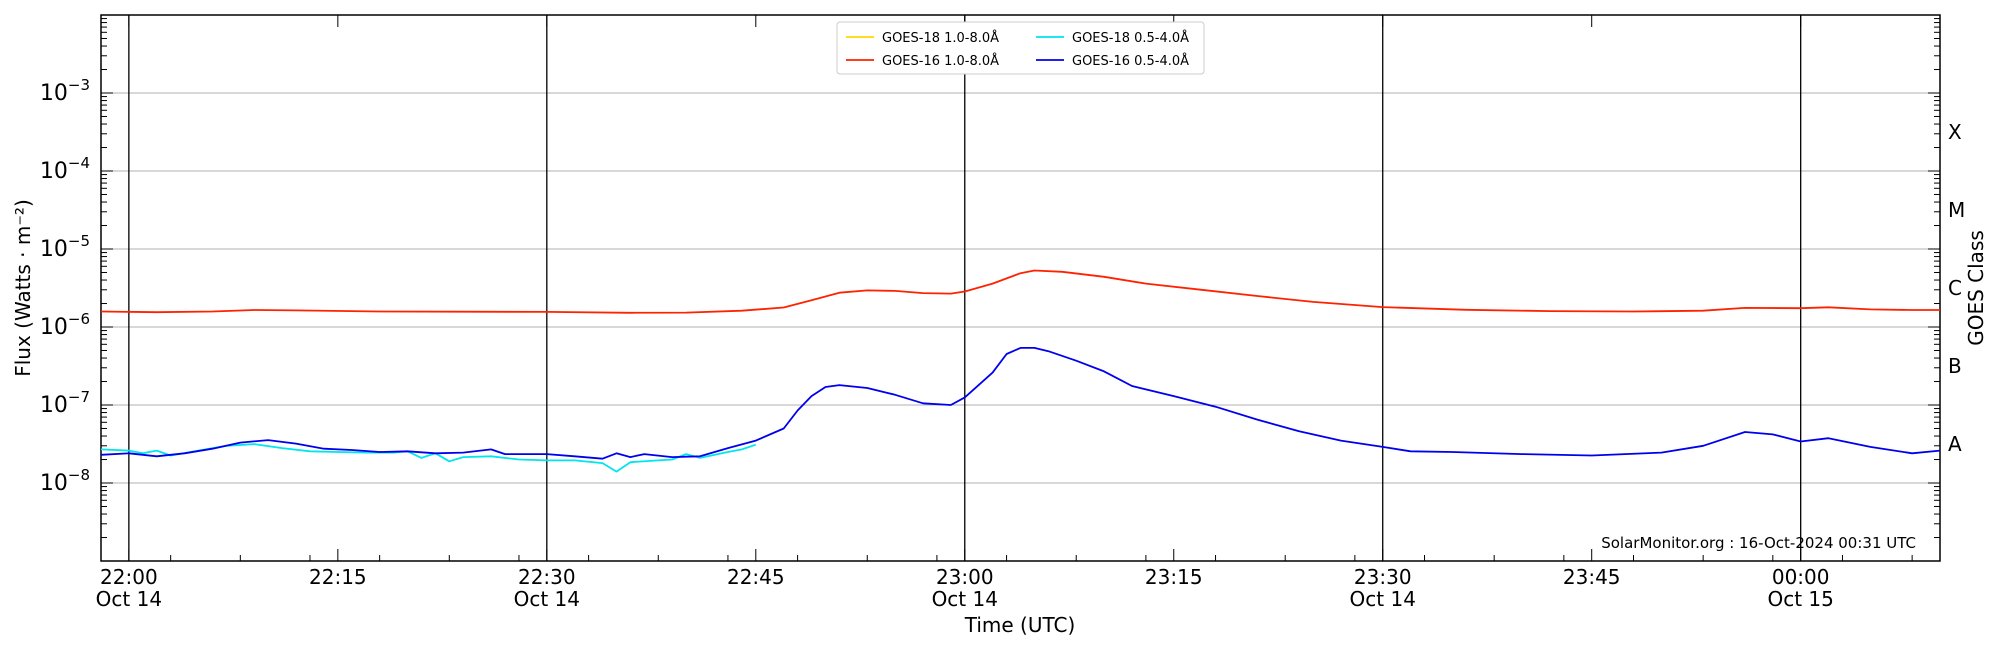 The image size is (2000, 650). Describe the element at coordinates (965, 577) in the screenshot. I see `x-tick-label-time: 23:00` at that location.